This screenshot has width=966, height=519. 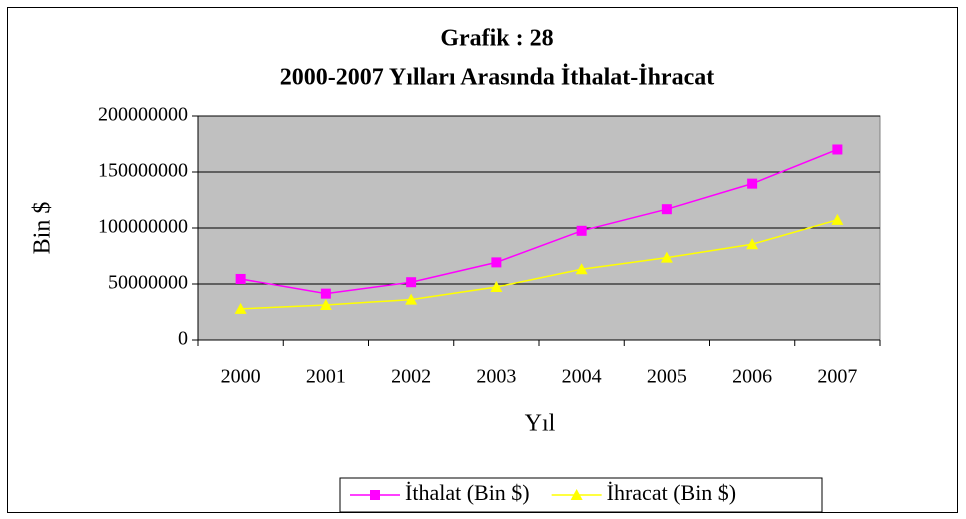 What do you see at coordinates (326, 377) in the screenshot?
I see `x-tick-label: 2001` at bounding box center [326, 377].